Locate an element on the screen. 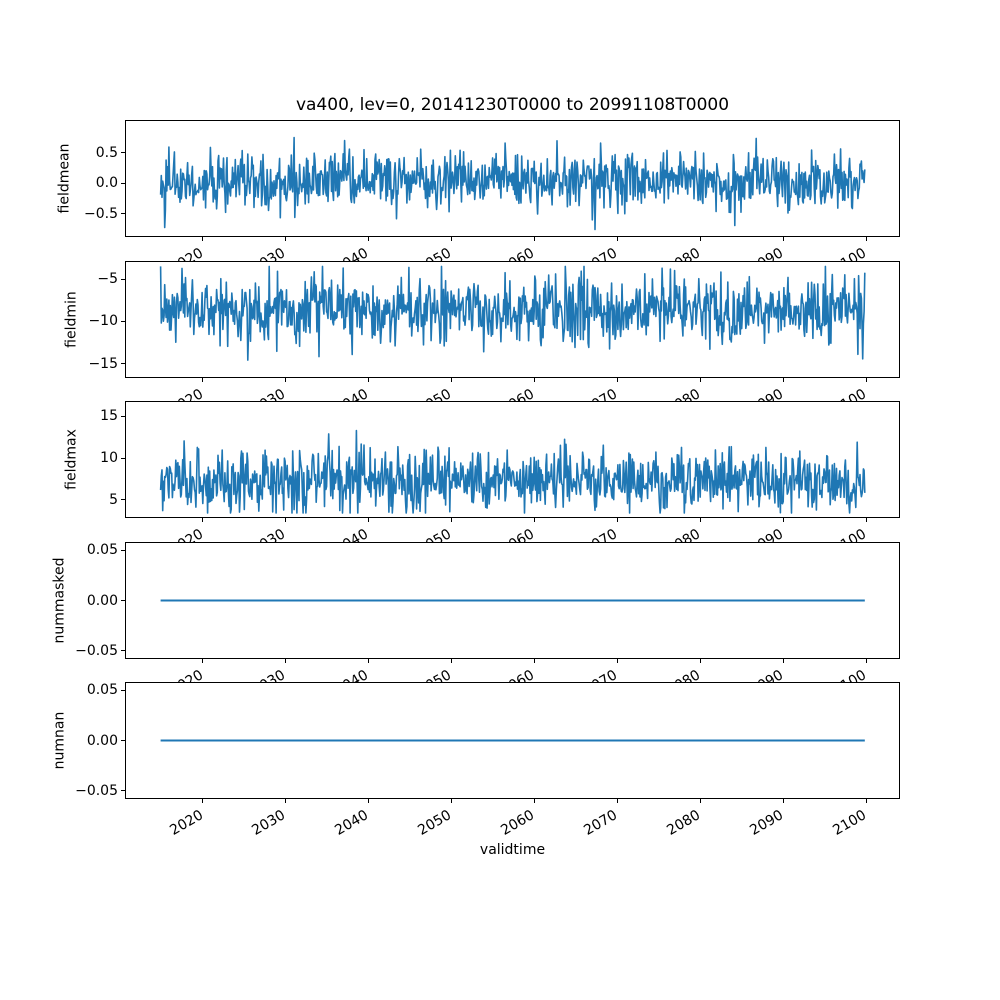 This screenshot has height=1000, width=1000. subplot-nummasked is located at coordinates (512, 600).